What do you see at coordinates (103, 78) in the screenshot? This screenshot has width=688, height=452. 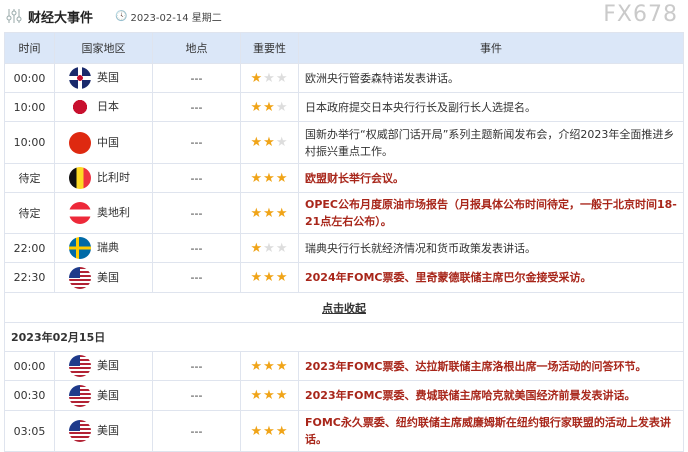 I see `event-country: 英国` at bounding box center [103, 78].